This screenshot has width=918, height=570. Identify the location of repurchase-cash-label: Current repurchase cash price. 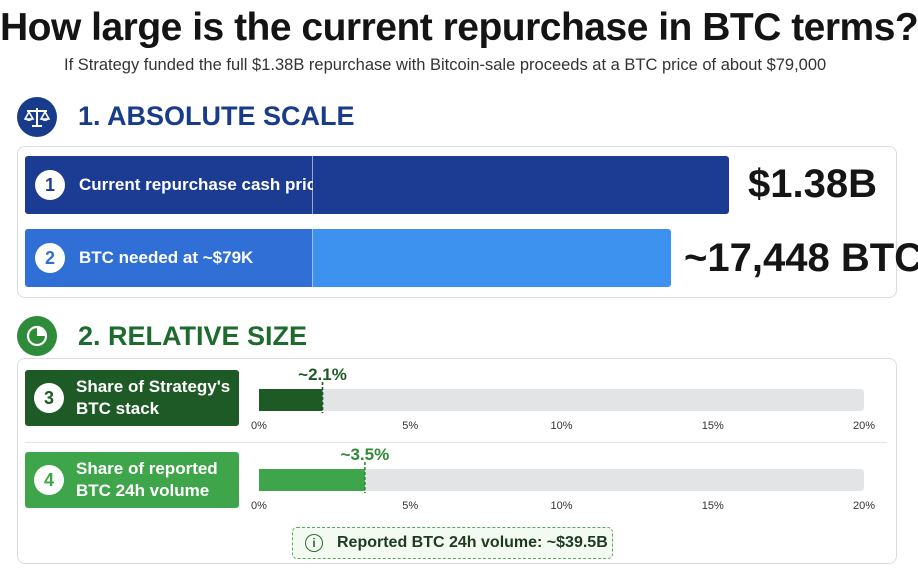
(202, 184).